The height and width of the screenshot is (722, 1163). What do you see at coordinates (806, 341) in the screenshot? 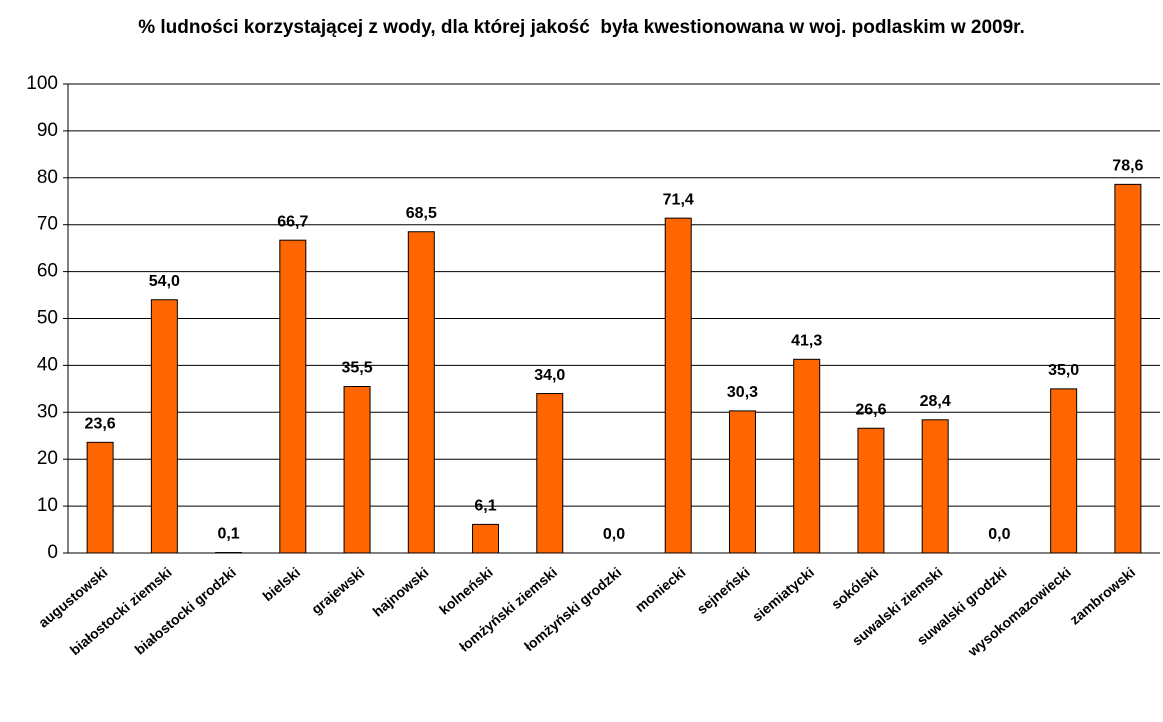
I see `value-label: 41,3` at bounding box center [806, 341].